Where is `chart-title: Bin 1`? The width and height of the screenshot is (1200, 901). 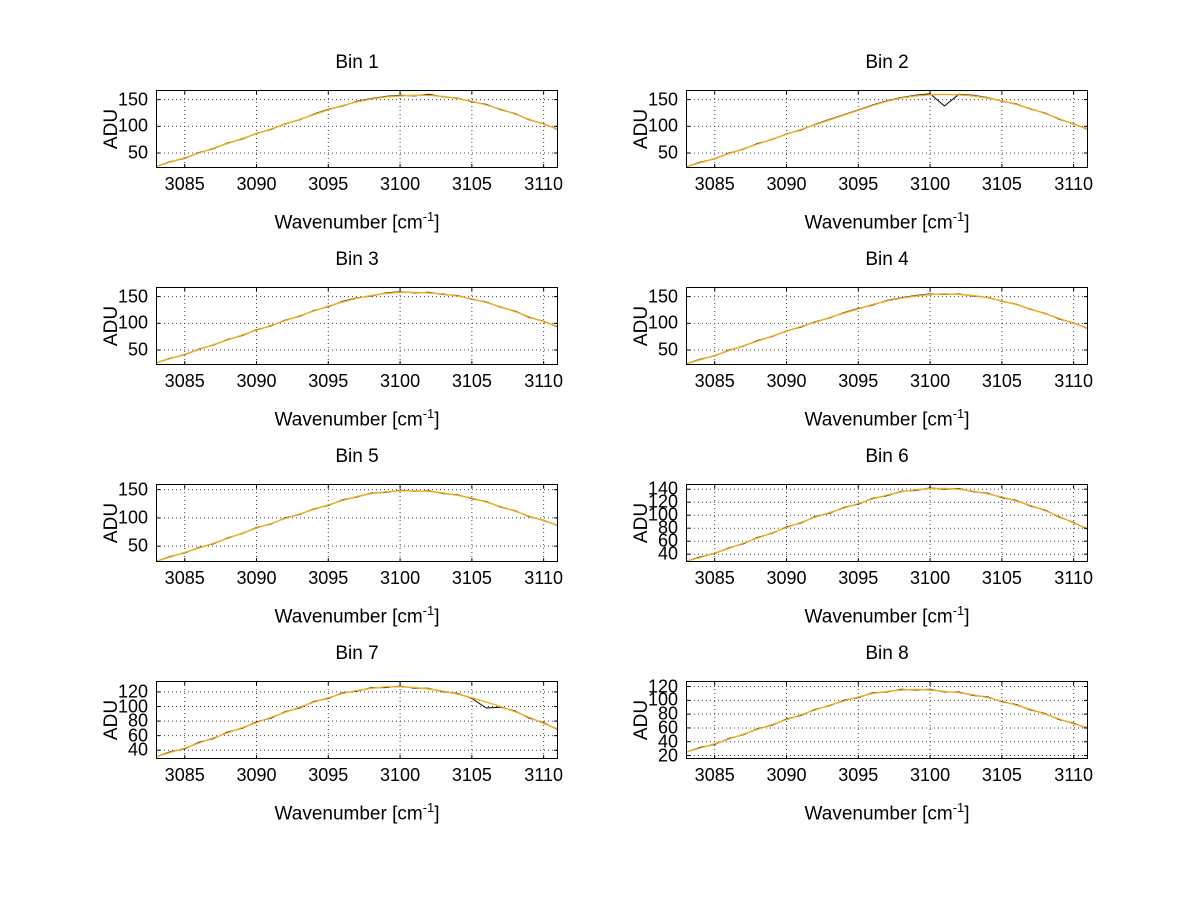 chart-title: Bin 1 is located at coordinates (357, 62).